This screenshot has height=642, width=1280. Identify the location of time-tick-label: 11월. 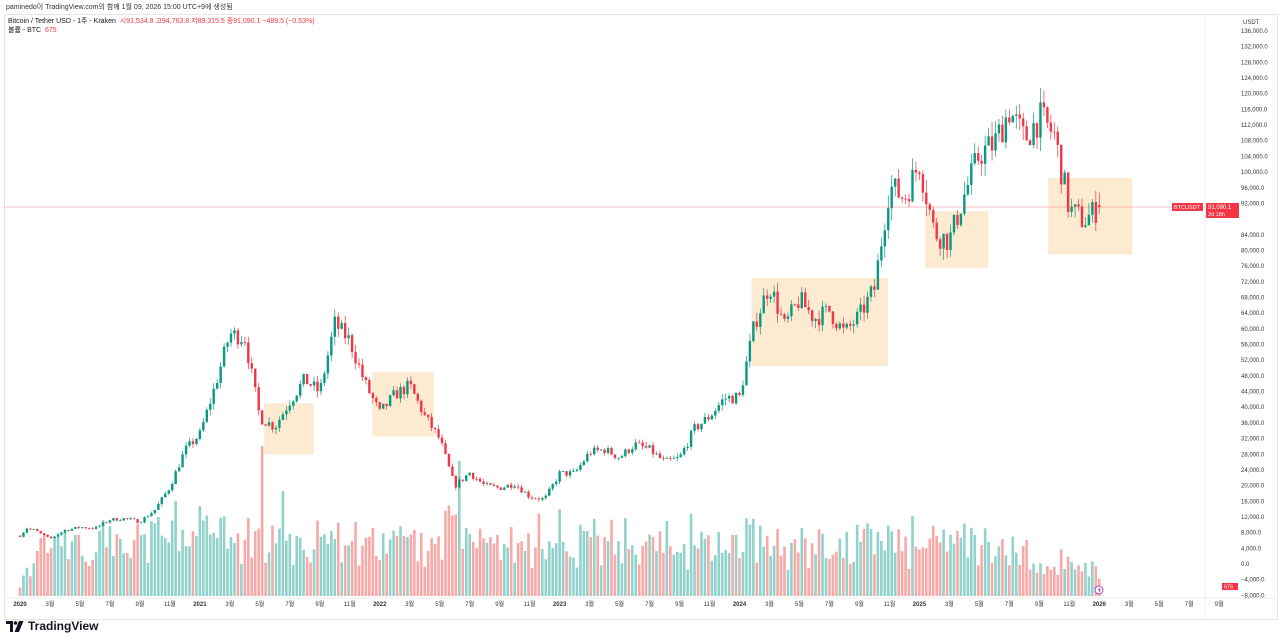
(530, 604).